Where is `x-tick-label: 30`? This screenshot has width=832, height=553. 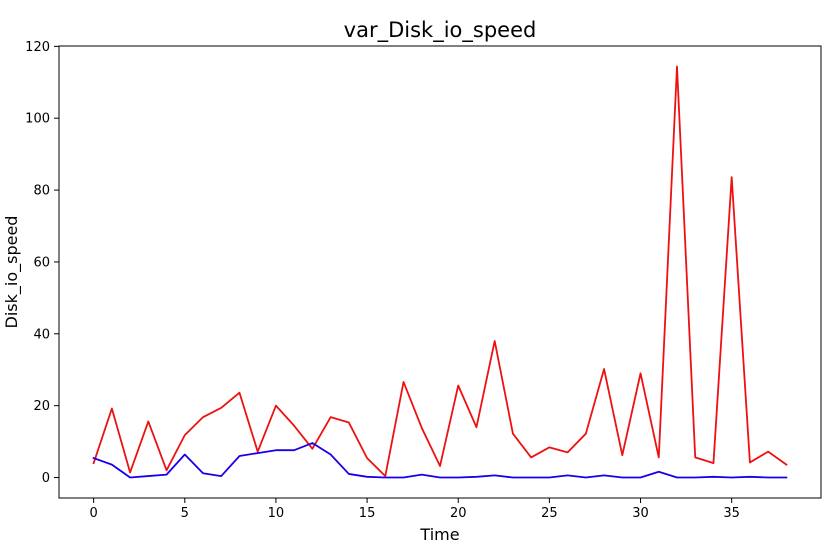 x-tick-label: 30 is located at coordinates (640, 513).